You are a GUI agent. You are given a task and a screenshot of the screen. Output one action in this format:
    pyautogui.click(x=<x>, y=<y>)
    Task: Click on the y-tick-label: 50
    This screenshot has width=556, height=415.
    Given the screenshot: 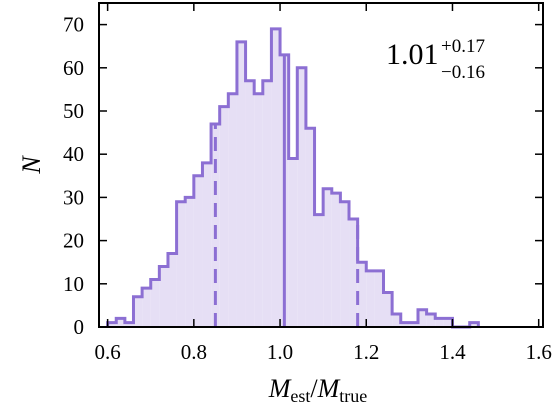 What is the action you would take?
    pyautogui.click(x=73, y=111)
    